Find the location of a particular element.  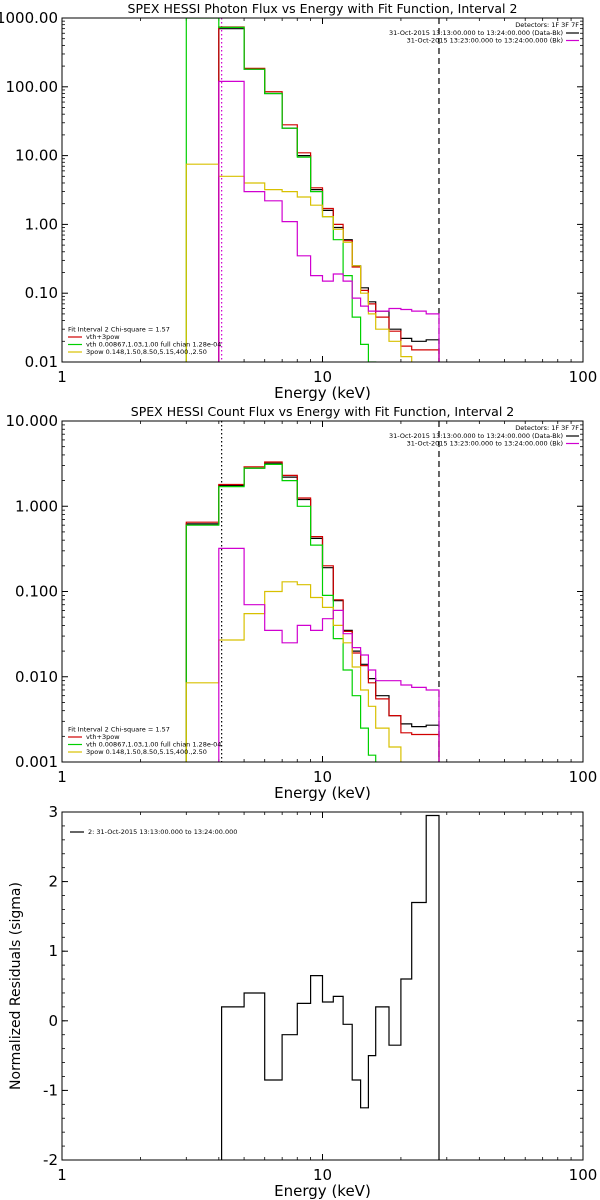

y-tick-label: 3 is located at coordinates (53, 812).